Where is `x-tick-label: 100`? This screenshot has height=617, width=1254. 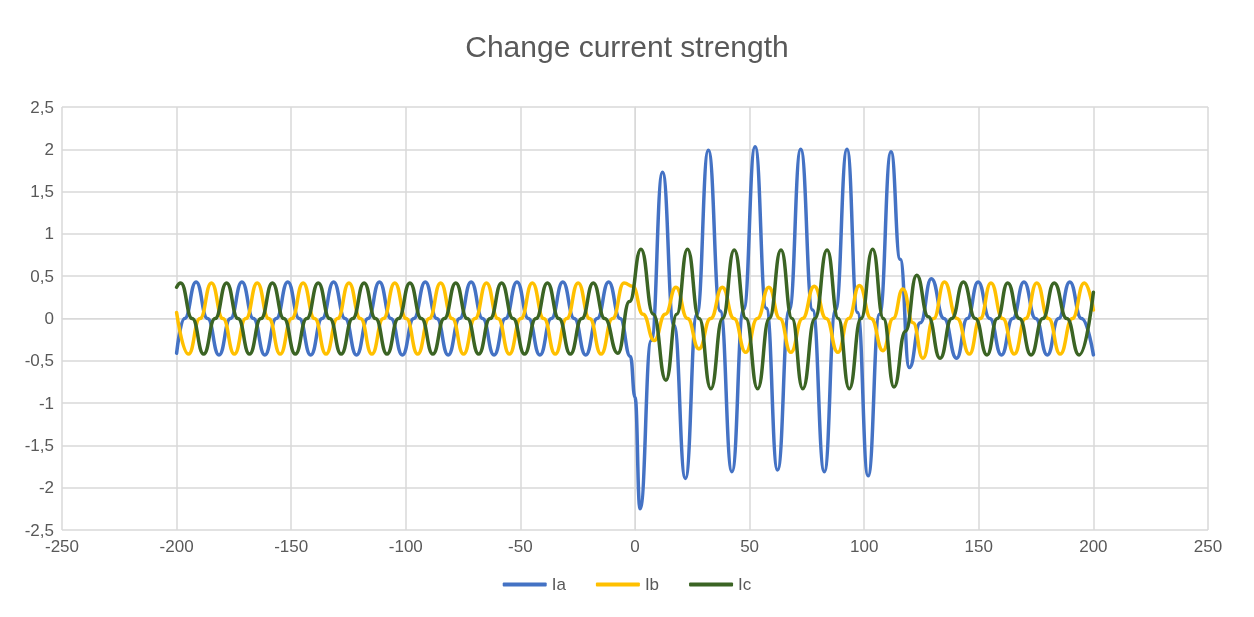
x-tick-label: 100 is located at coordinates (864, 546).